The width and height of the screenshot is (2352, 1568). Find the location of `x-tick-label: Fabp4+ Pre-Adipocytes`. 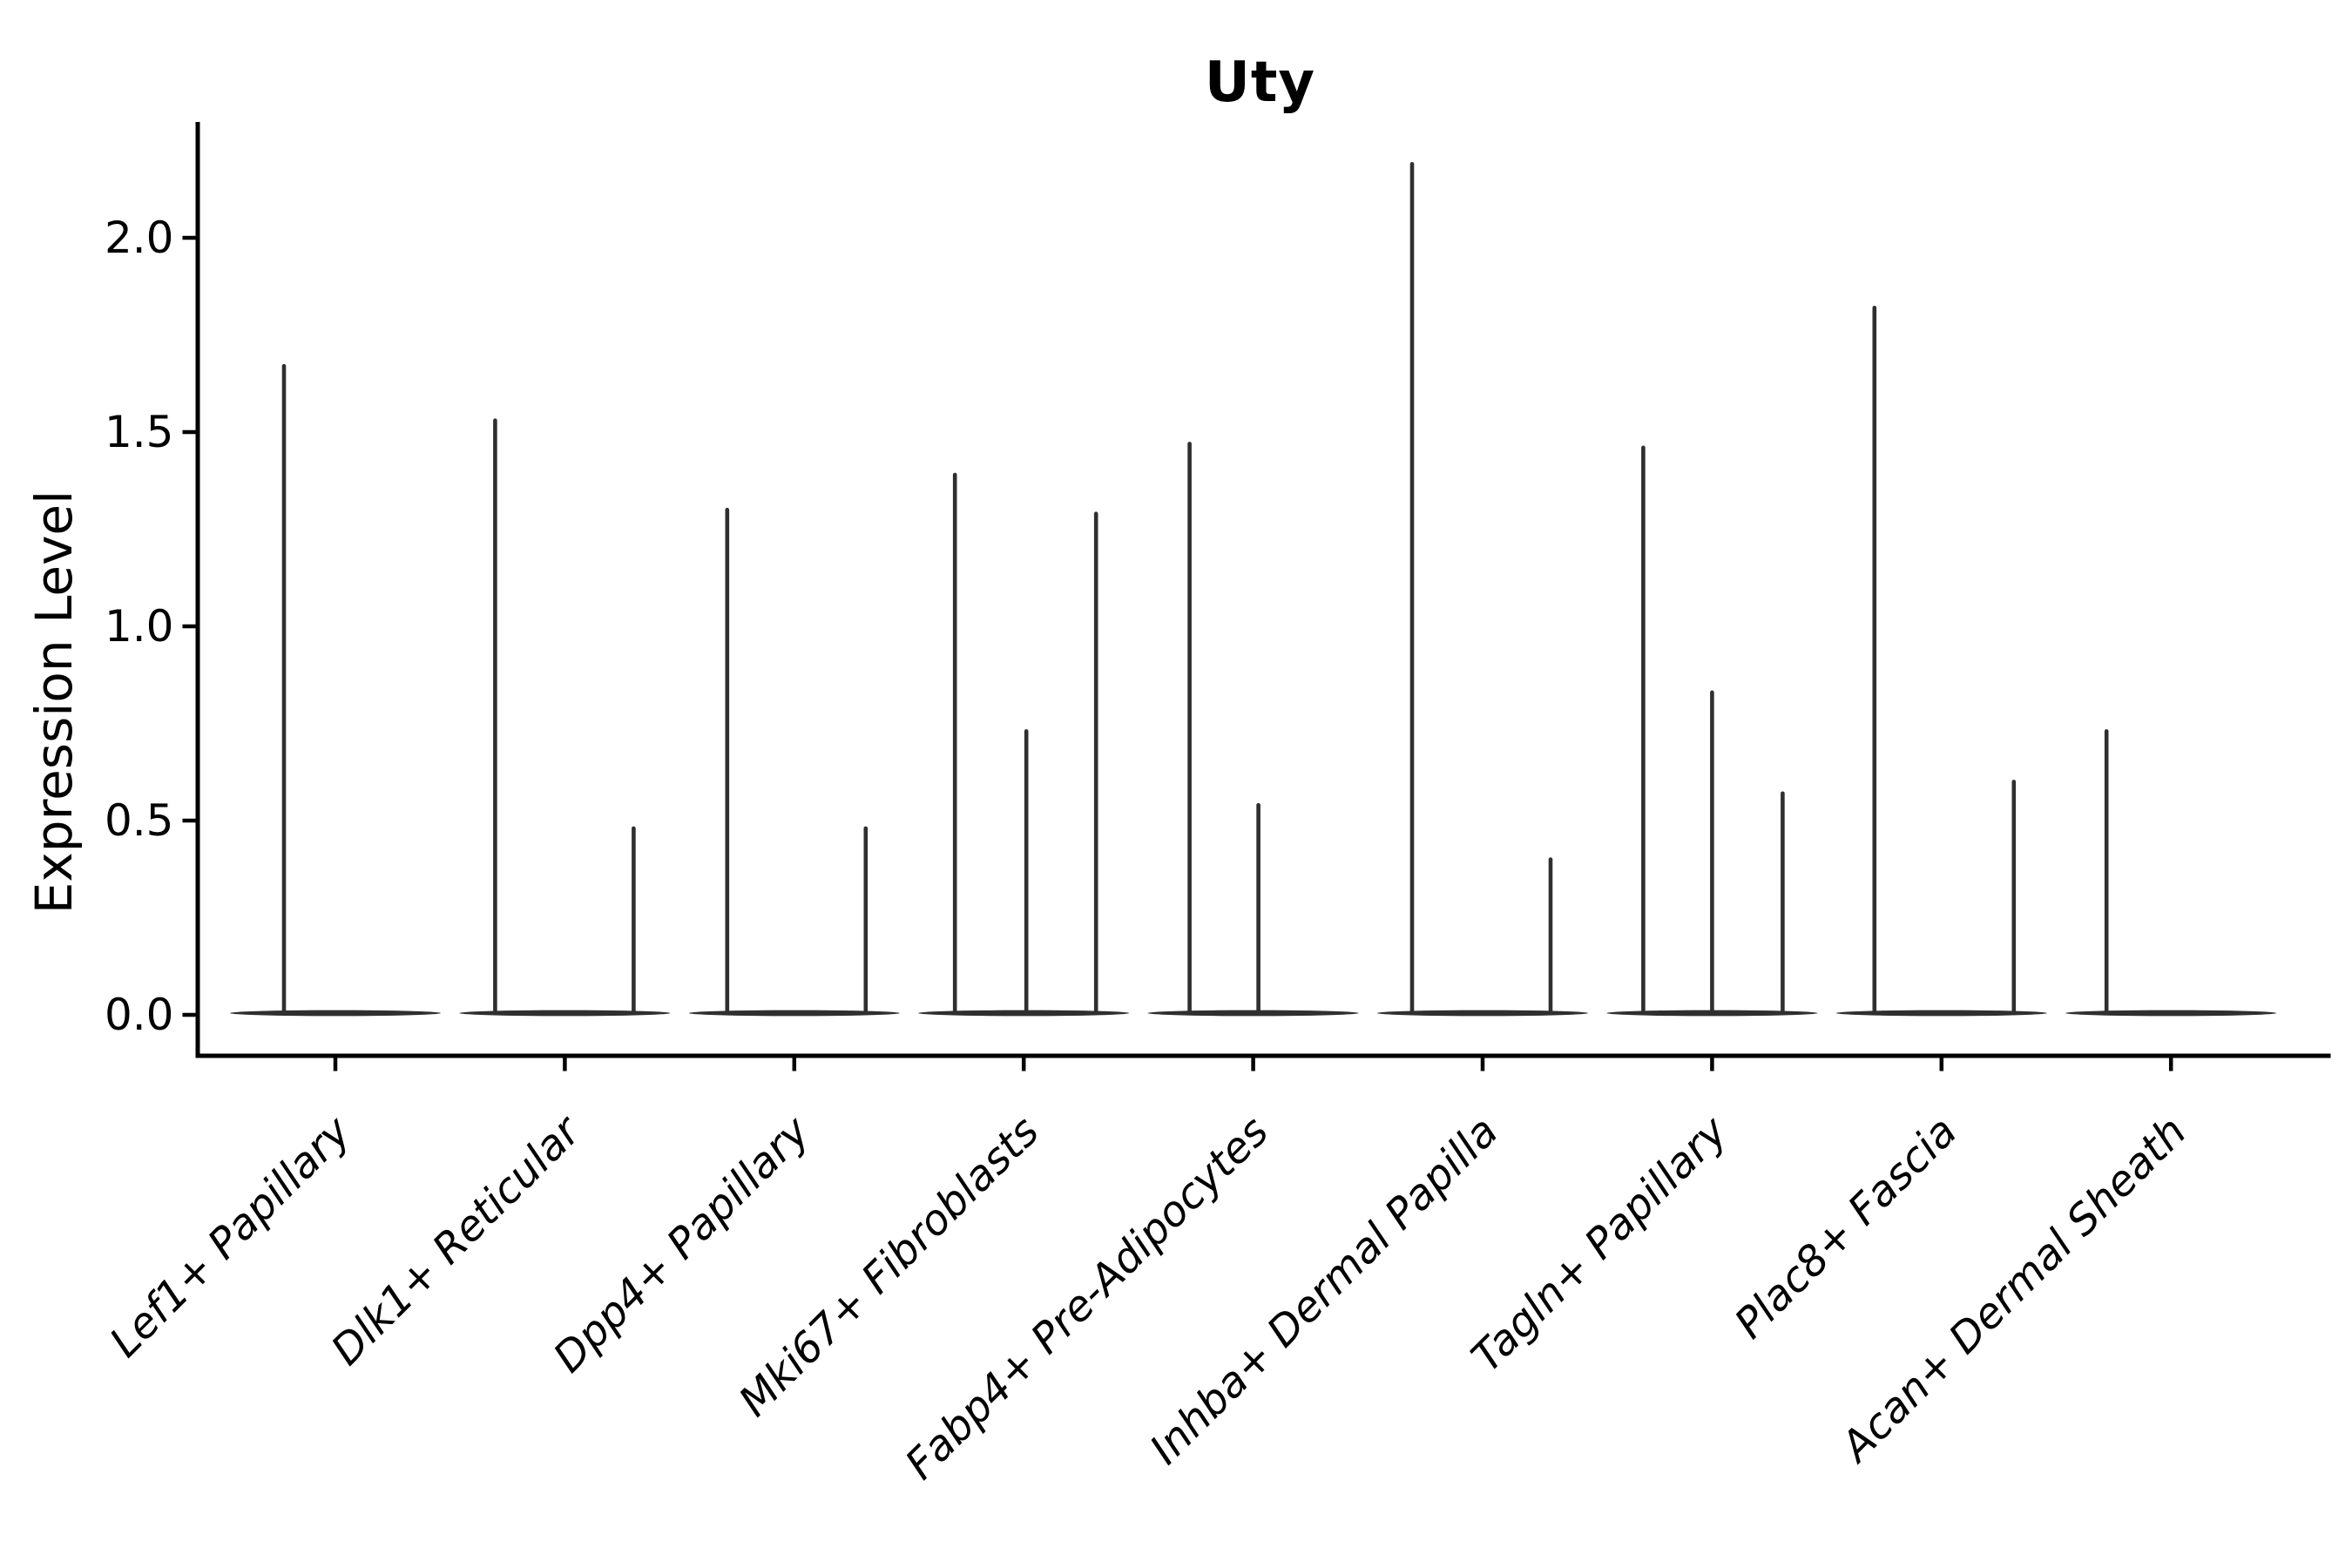

x-tick-label: Fabp4+ Pre-Adipocytes is located at coordinates (1087, 1299).